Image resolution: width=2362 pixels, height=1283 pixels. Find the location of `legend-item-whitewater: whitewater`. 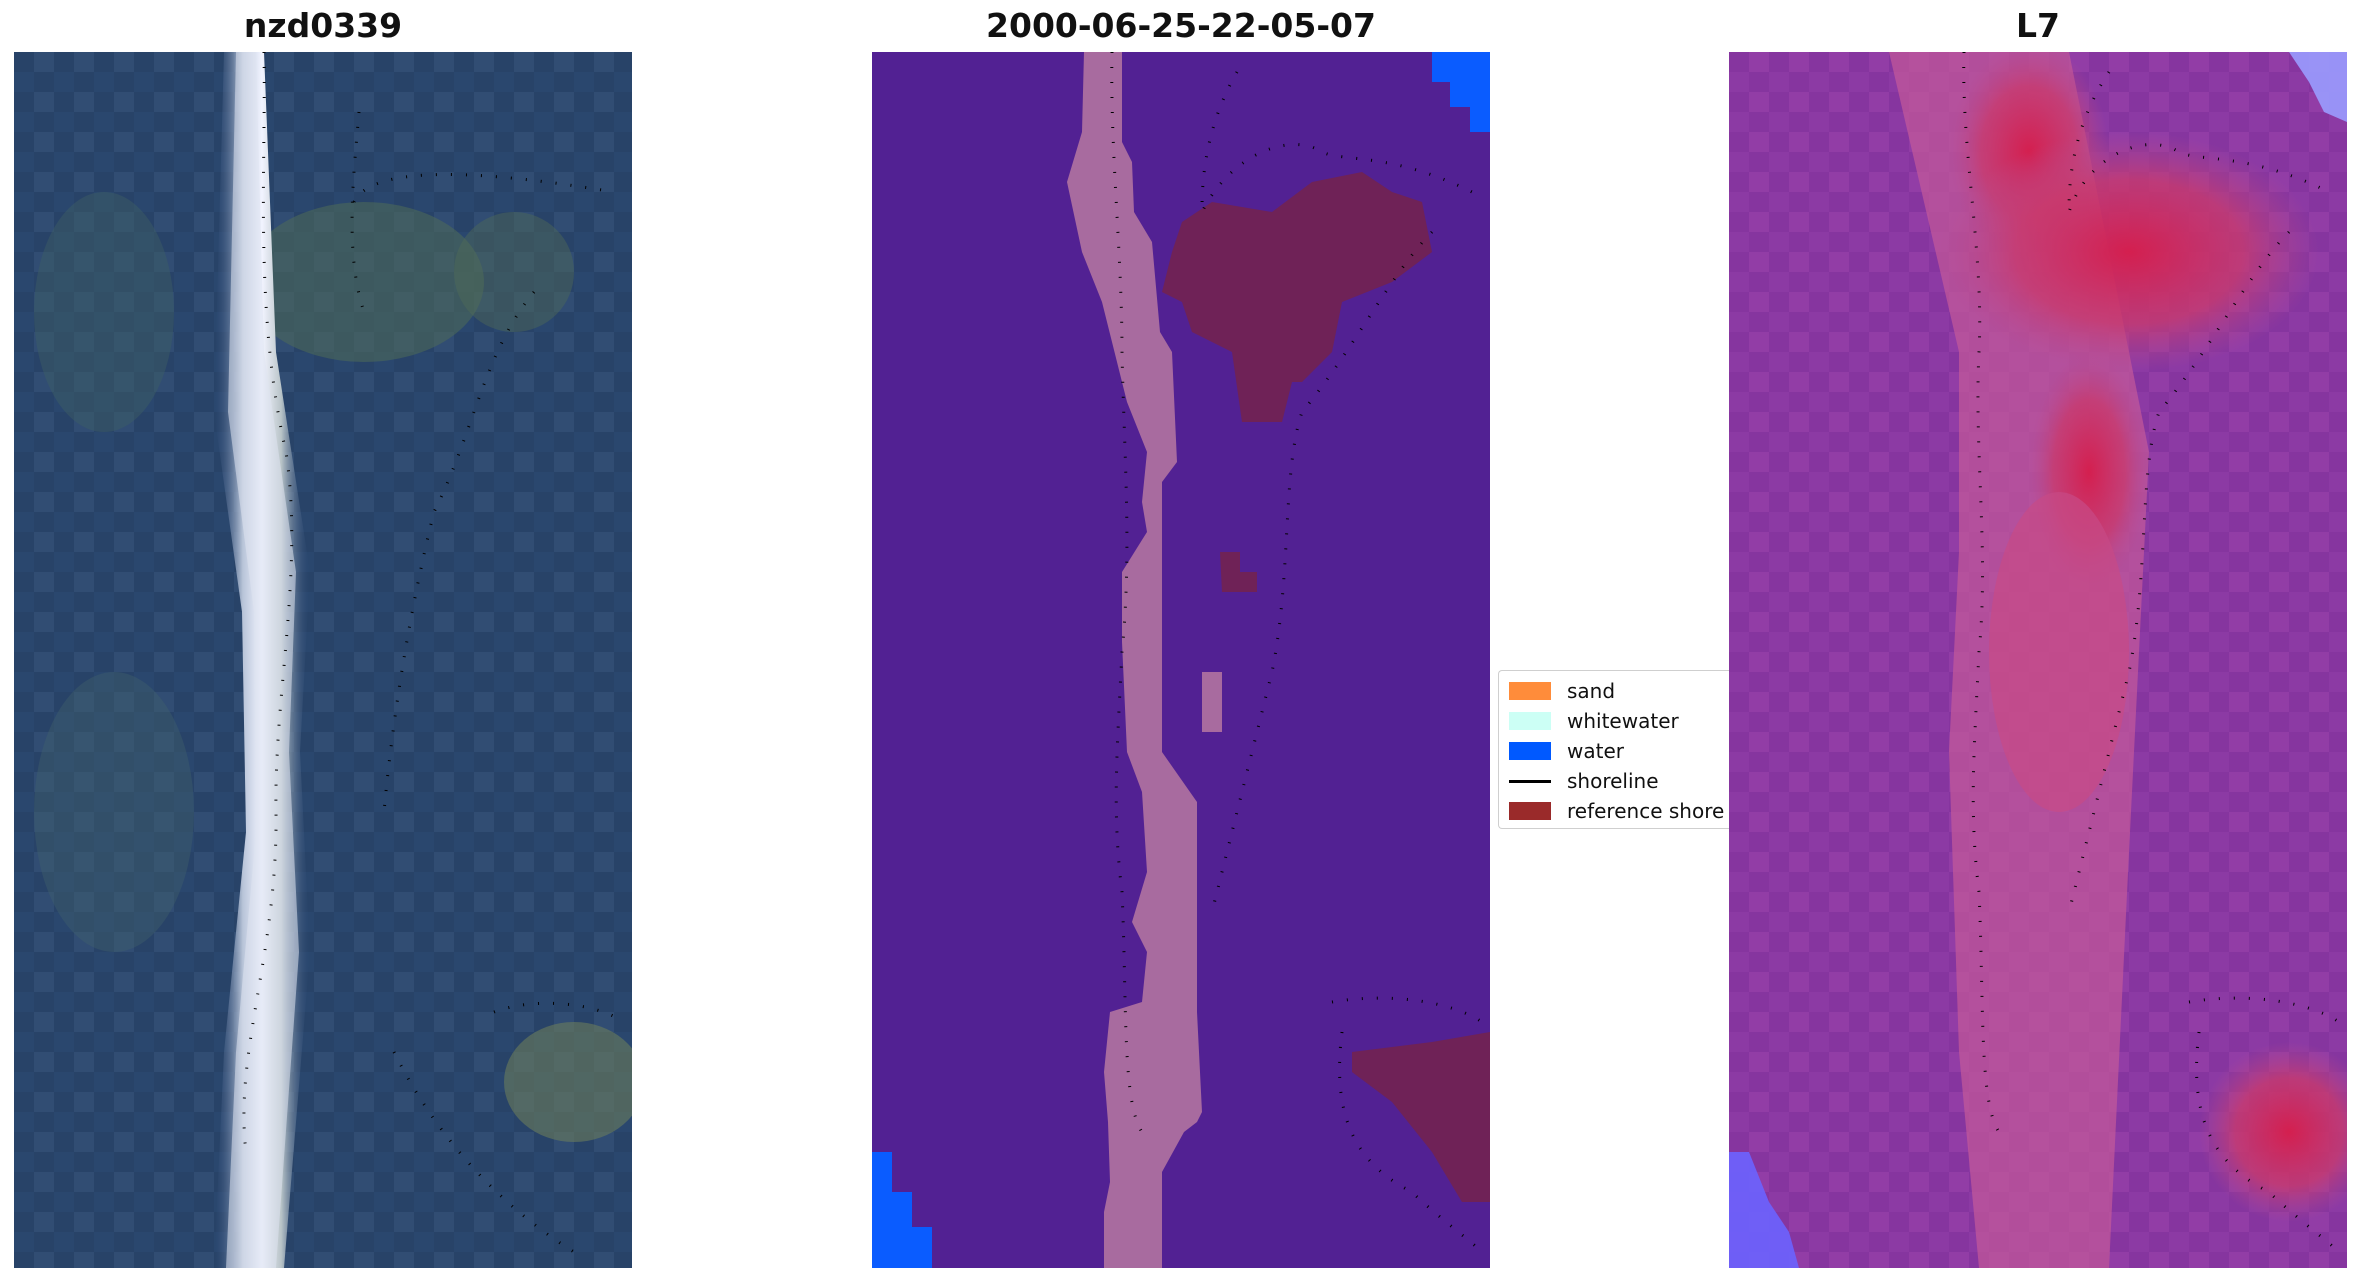

legend-item-whitewater: whitewater is located at coordinates (1594, 721).